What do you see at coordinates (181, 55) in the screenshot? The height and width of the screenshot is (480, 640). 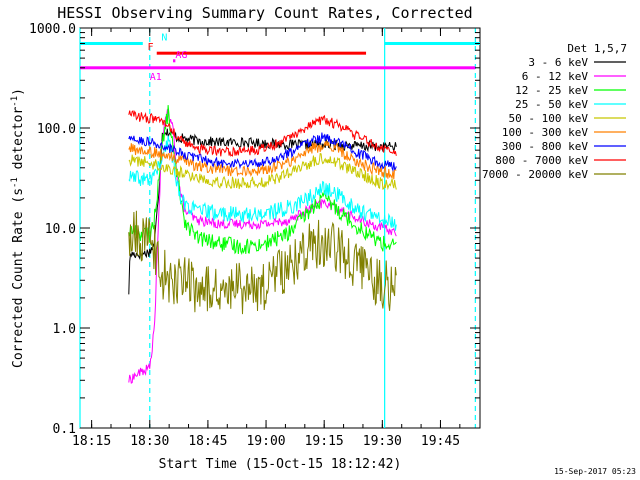 I see `state-label-ag: AG` at bounding box center [181, 55].